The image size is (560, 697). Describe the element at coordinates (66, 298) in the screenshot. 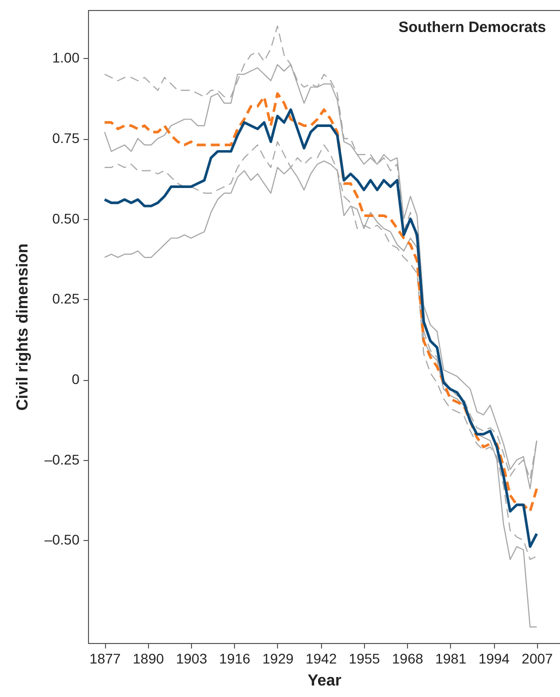

I see `y-tick-label: 0.25` at that location.